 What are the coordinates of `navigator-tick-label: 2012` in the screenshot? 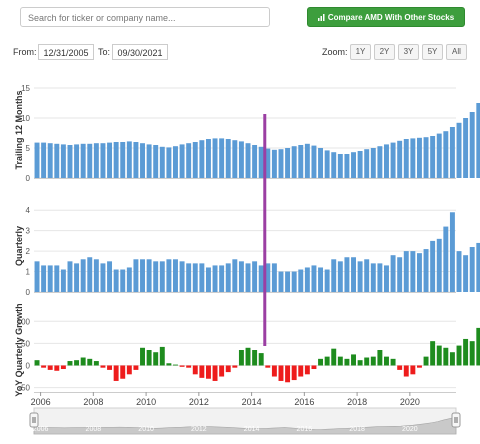 It's located at (199, 429).